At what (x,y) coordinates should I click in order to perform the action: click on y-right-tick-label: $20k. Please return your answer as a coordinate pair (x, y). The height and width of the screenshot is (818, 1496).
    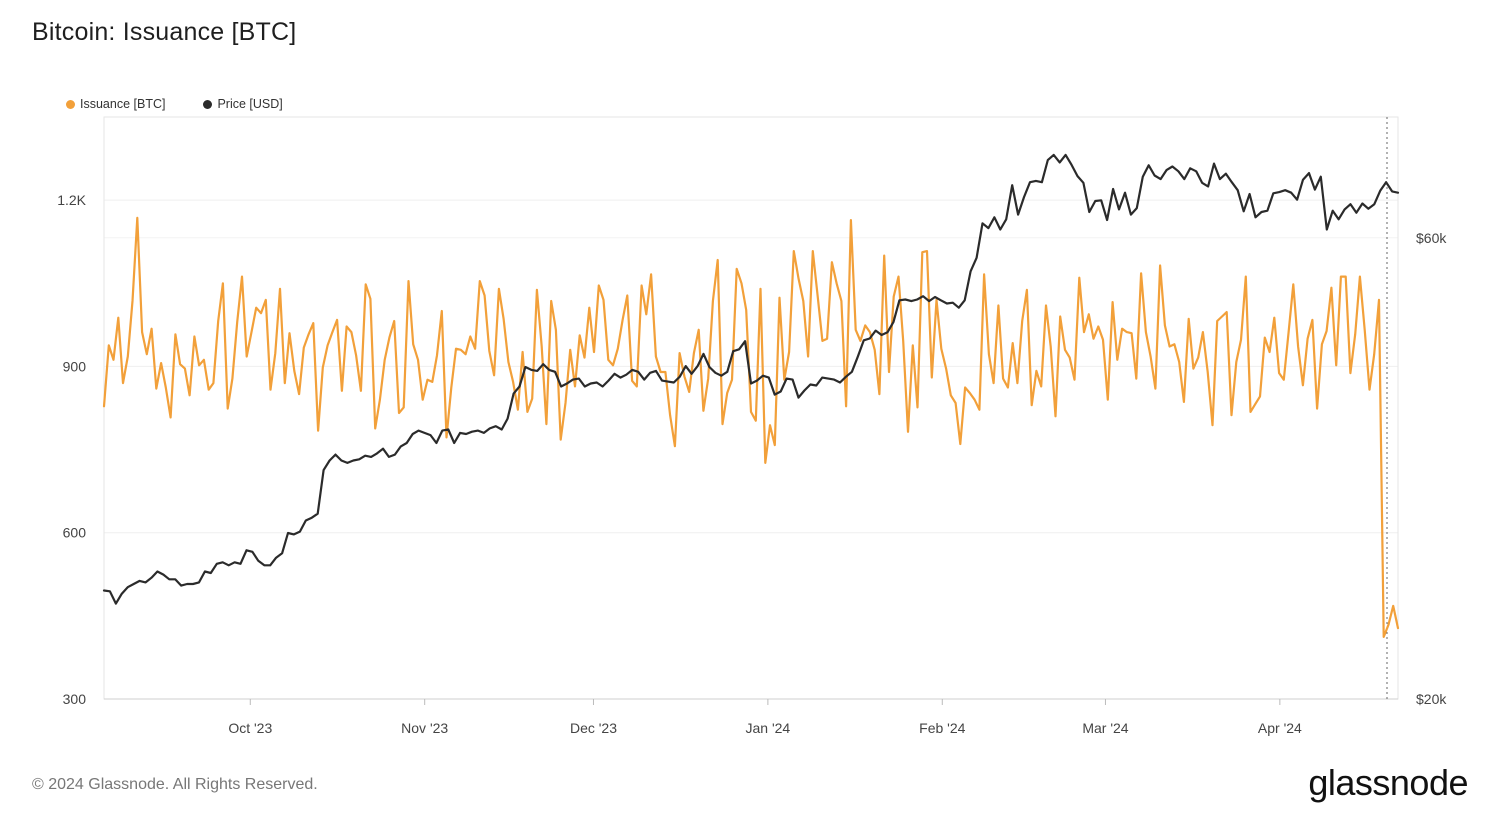
    Looking at the image, I should click on (1431, 699).